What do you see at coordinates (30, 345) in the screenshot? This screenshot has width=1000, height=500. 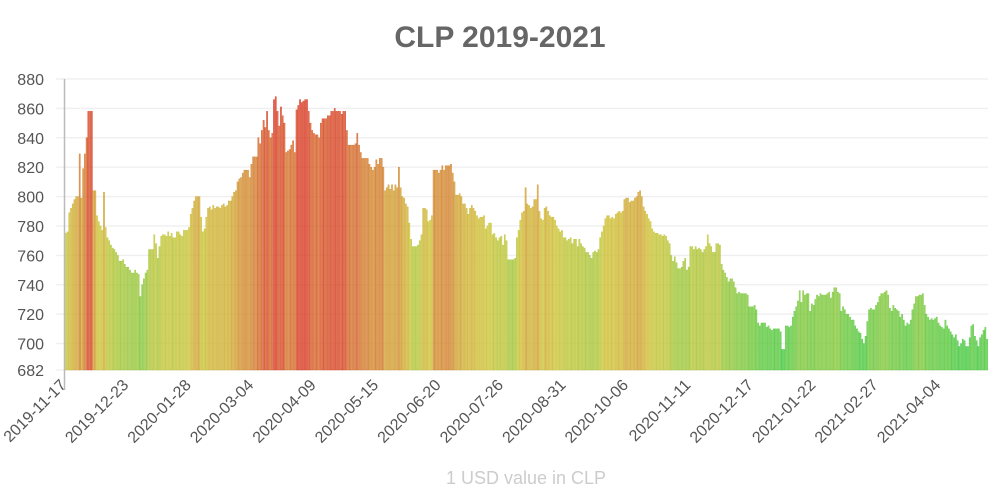 I see `y-tick-label: 700` at bounding box center [30, 345].